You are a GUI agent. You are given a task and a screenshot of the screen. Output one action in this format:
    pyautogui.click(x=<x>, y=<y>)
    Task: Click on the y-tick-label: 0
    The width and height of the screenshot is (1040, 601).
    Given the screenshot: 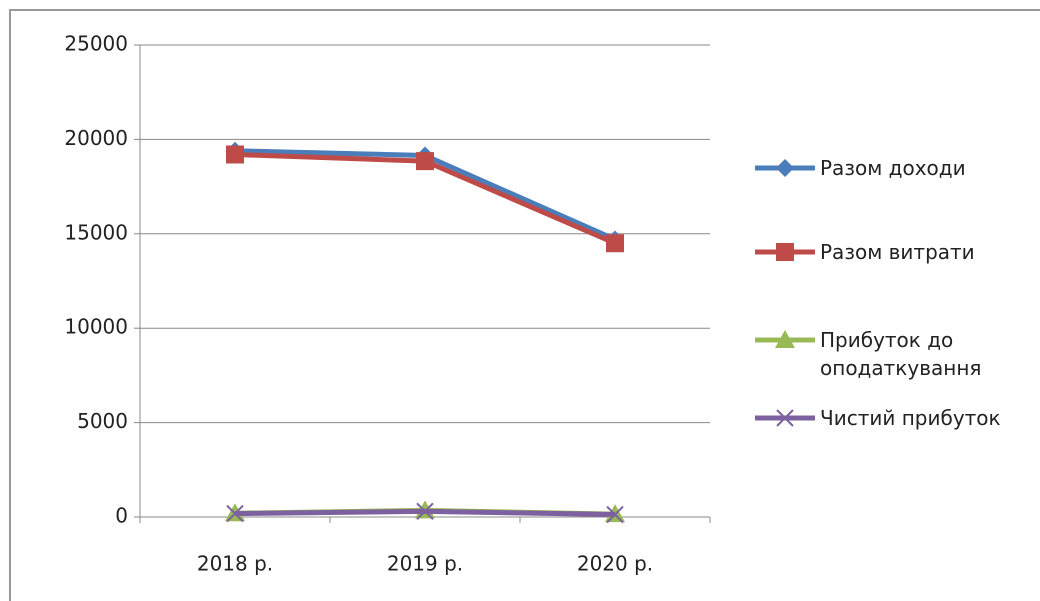 What is the action you would take?
    pyautogui.click(x=121, y=516)
    